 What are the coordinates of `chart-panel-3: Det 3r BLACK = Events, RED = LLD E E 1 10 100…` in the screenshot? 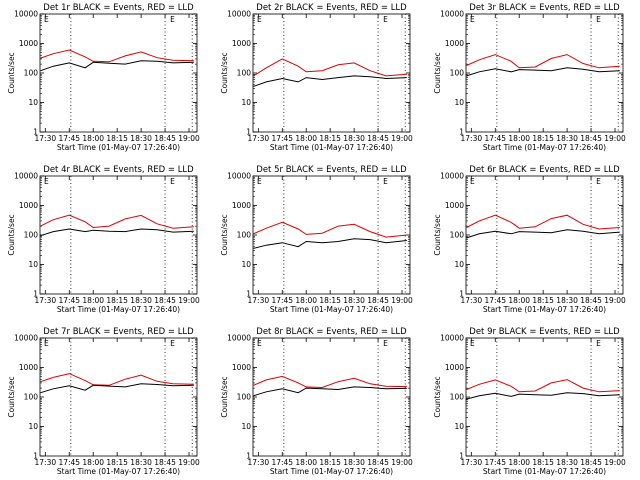 It's located at (529, 77).